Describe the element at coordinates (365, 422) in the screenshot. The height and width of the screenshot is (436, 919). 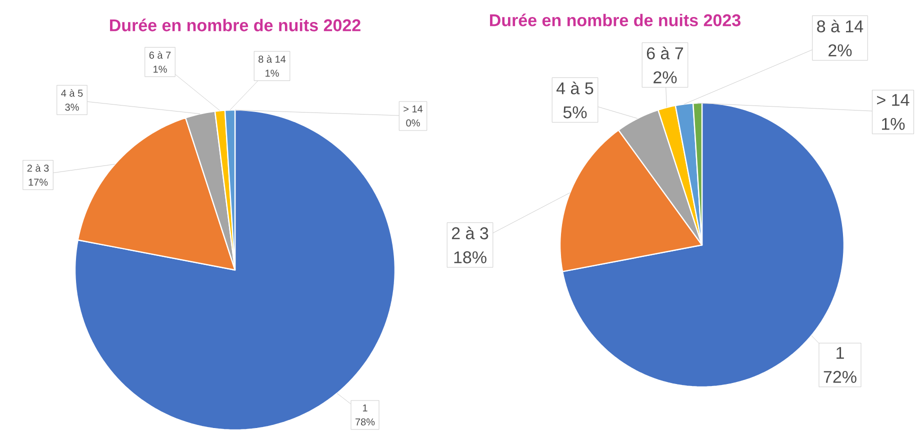
I see `data-label: 78%` at that location.